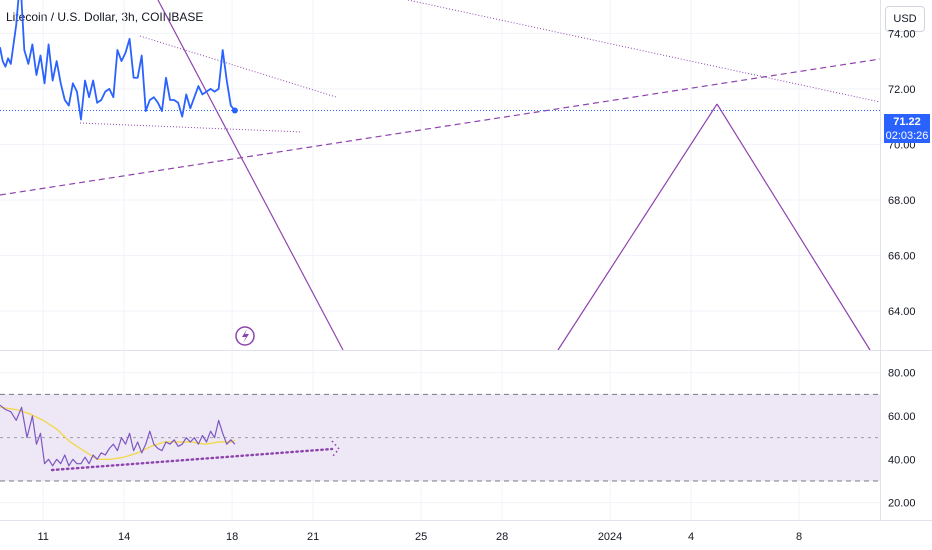 The image size is (932, 550). Describe the element at coordinates (466, 532) in the screenshot. I see `time-axis: 11 14 18 21 25 28 2024 4 8` at that location.